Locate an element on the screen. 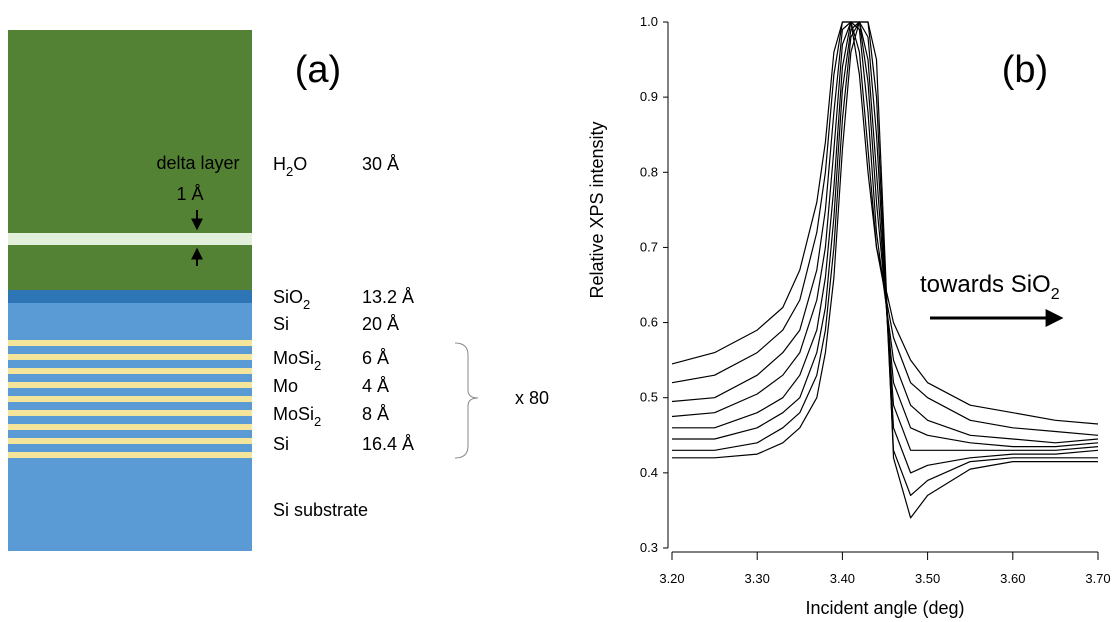  y-tick-label: 0.4 is located at coordinates (649, 472).